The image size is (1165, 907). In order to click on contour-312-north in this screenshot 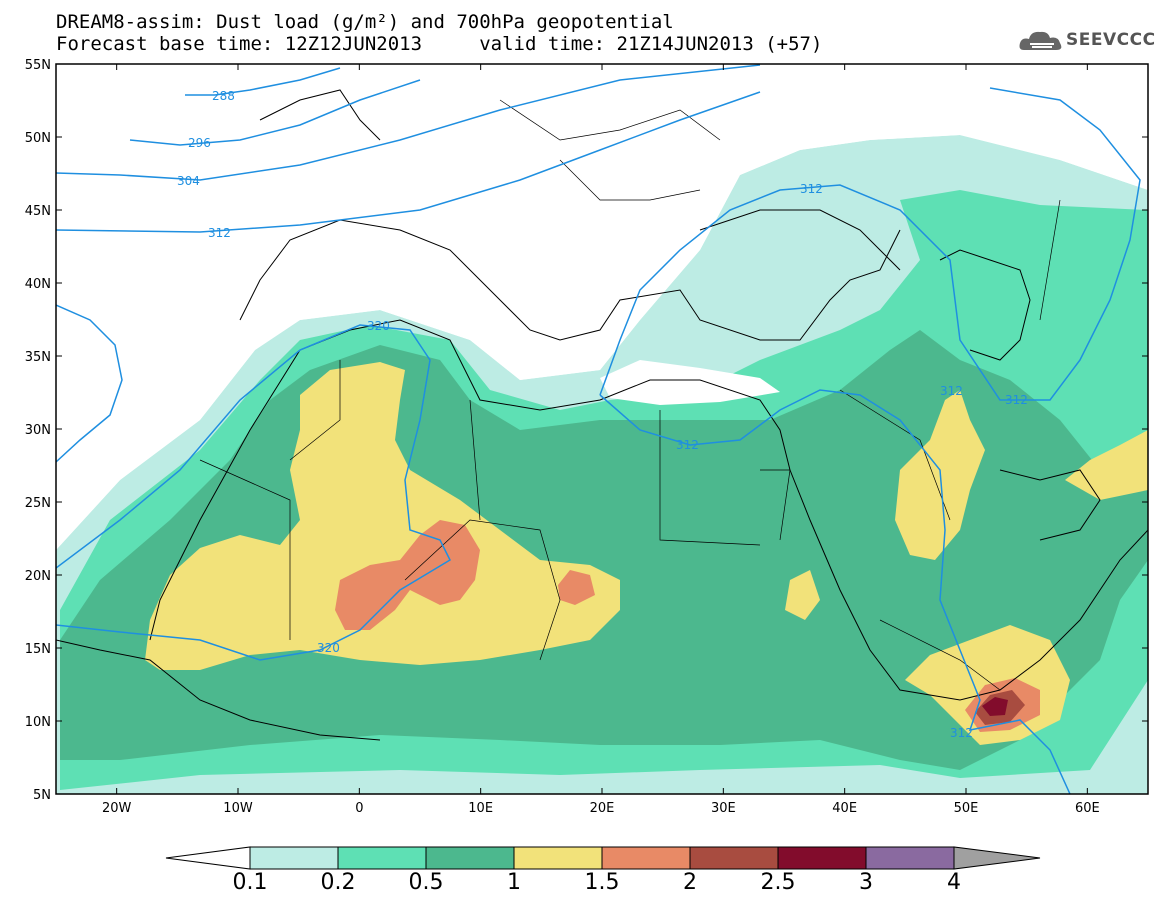, I will do `click(408, 162)`.